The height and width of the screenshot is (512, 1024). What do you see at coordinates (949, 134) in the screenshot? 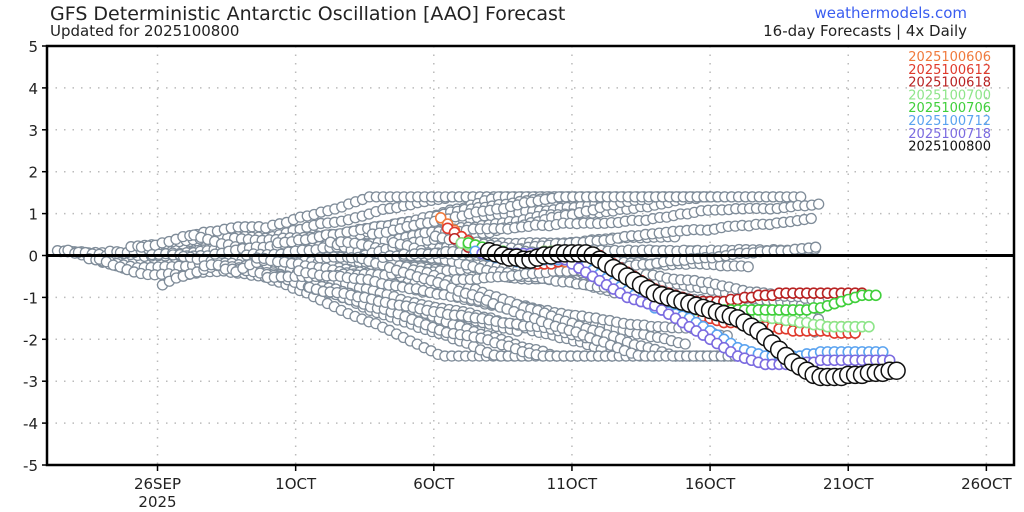
I see `legend-entry: 2025100718` at bounding box center [949, 134].